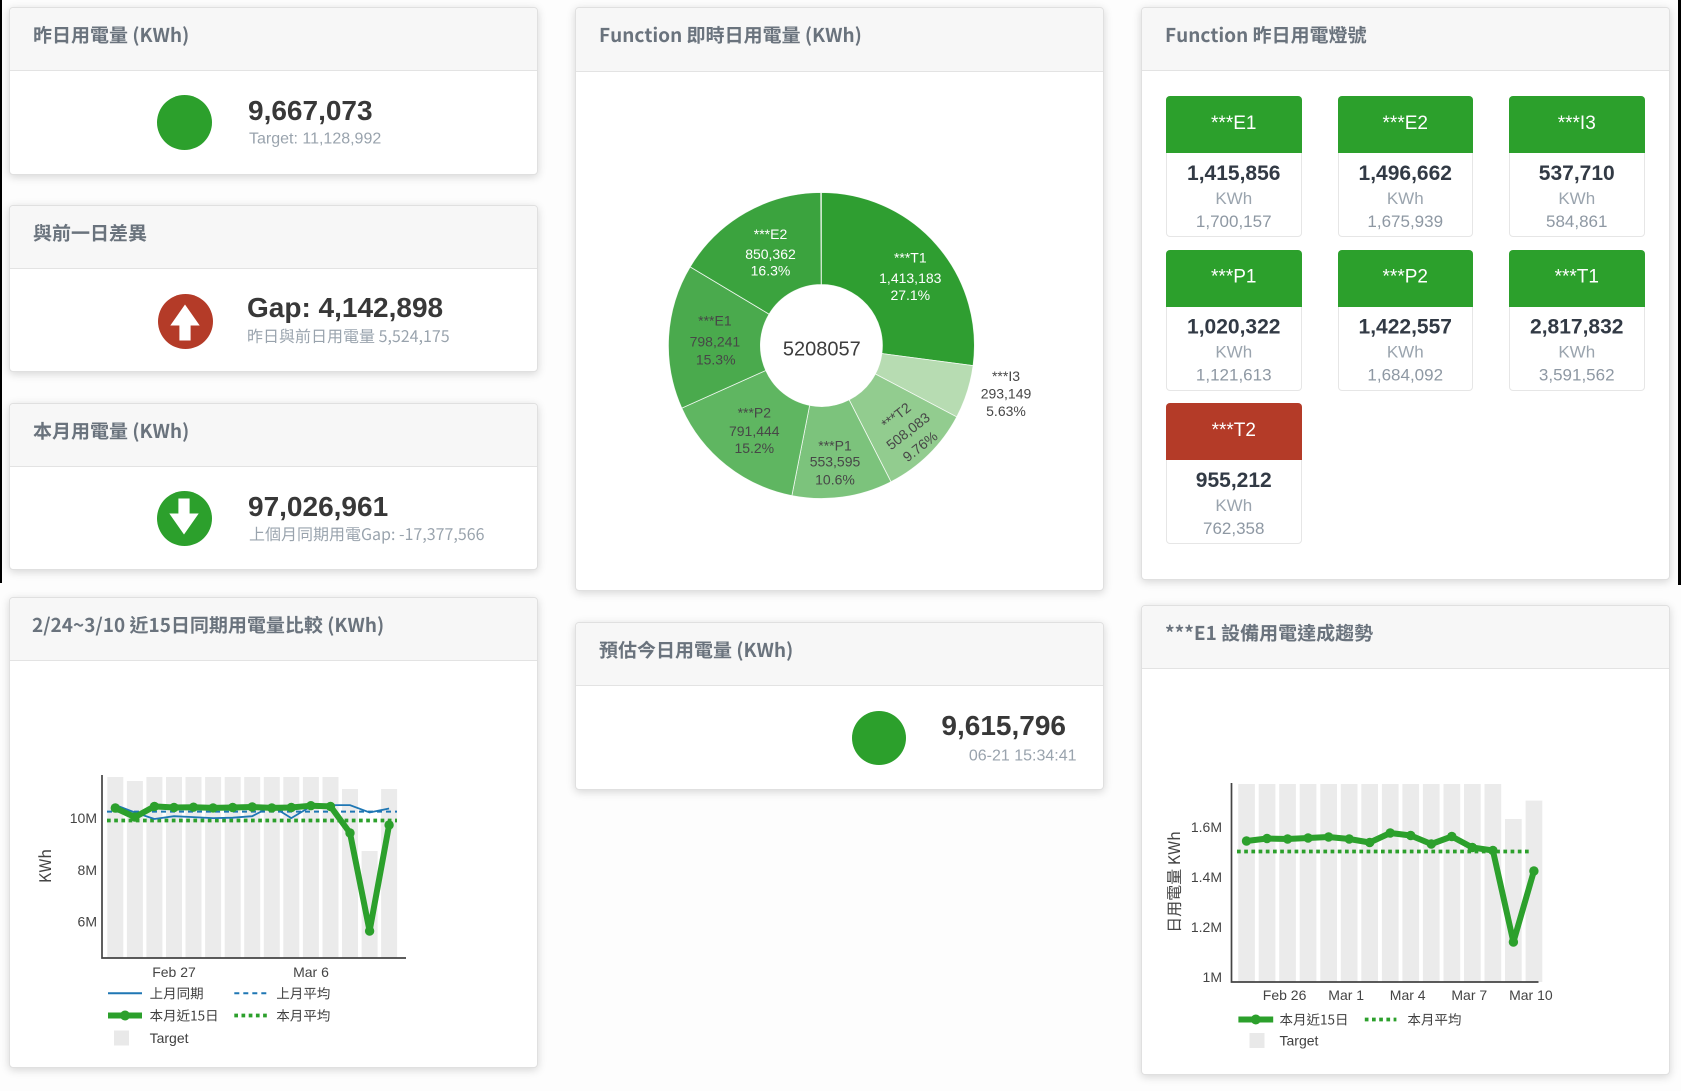 The height and width of the screenshot is (1091, 1681). I want to click on svg-text: 8M, so click(87, 870).